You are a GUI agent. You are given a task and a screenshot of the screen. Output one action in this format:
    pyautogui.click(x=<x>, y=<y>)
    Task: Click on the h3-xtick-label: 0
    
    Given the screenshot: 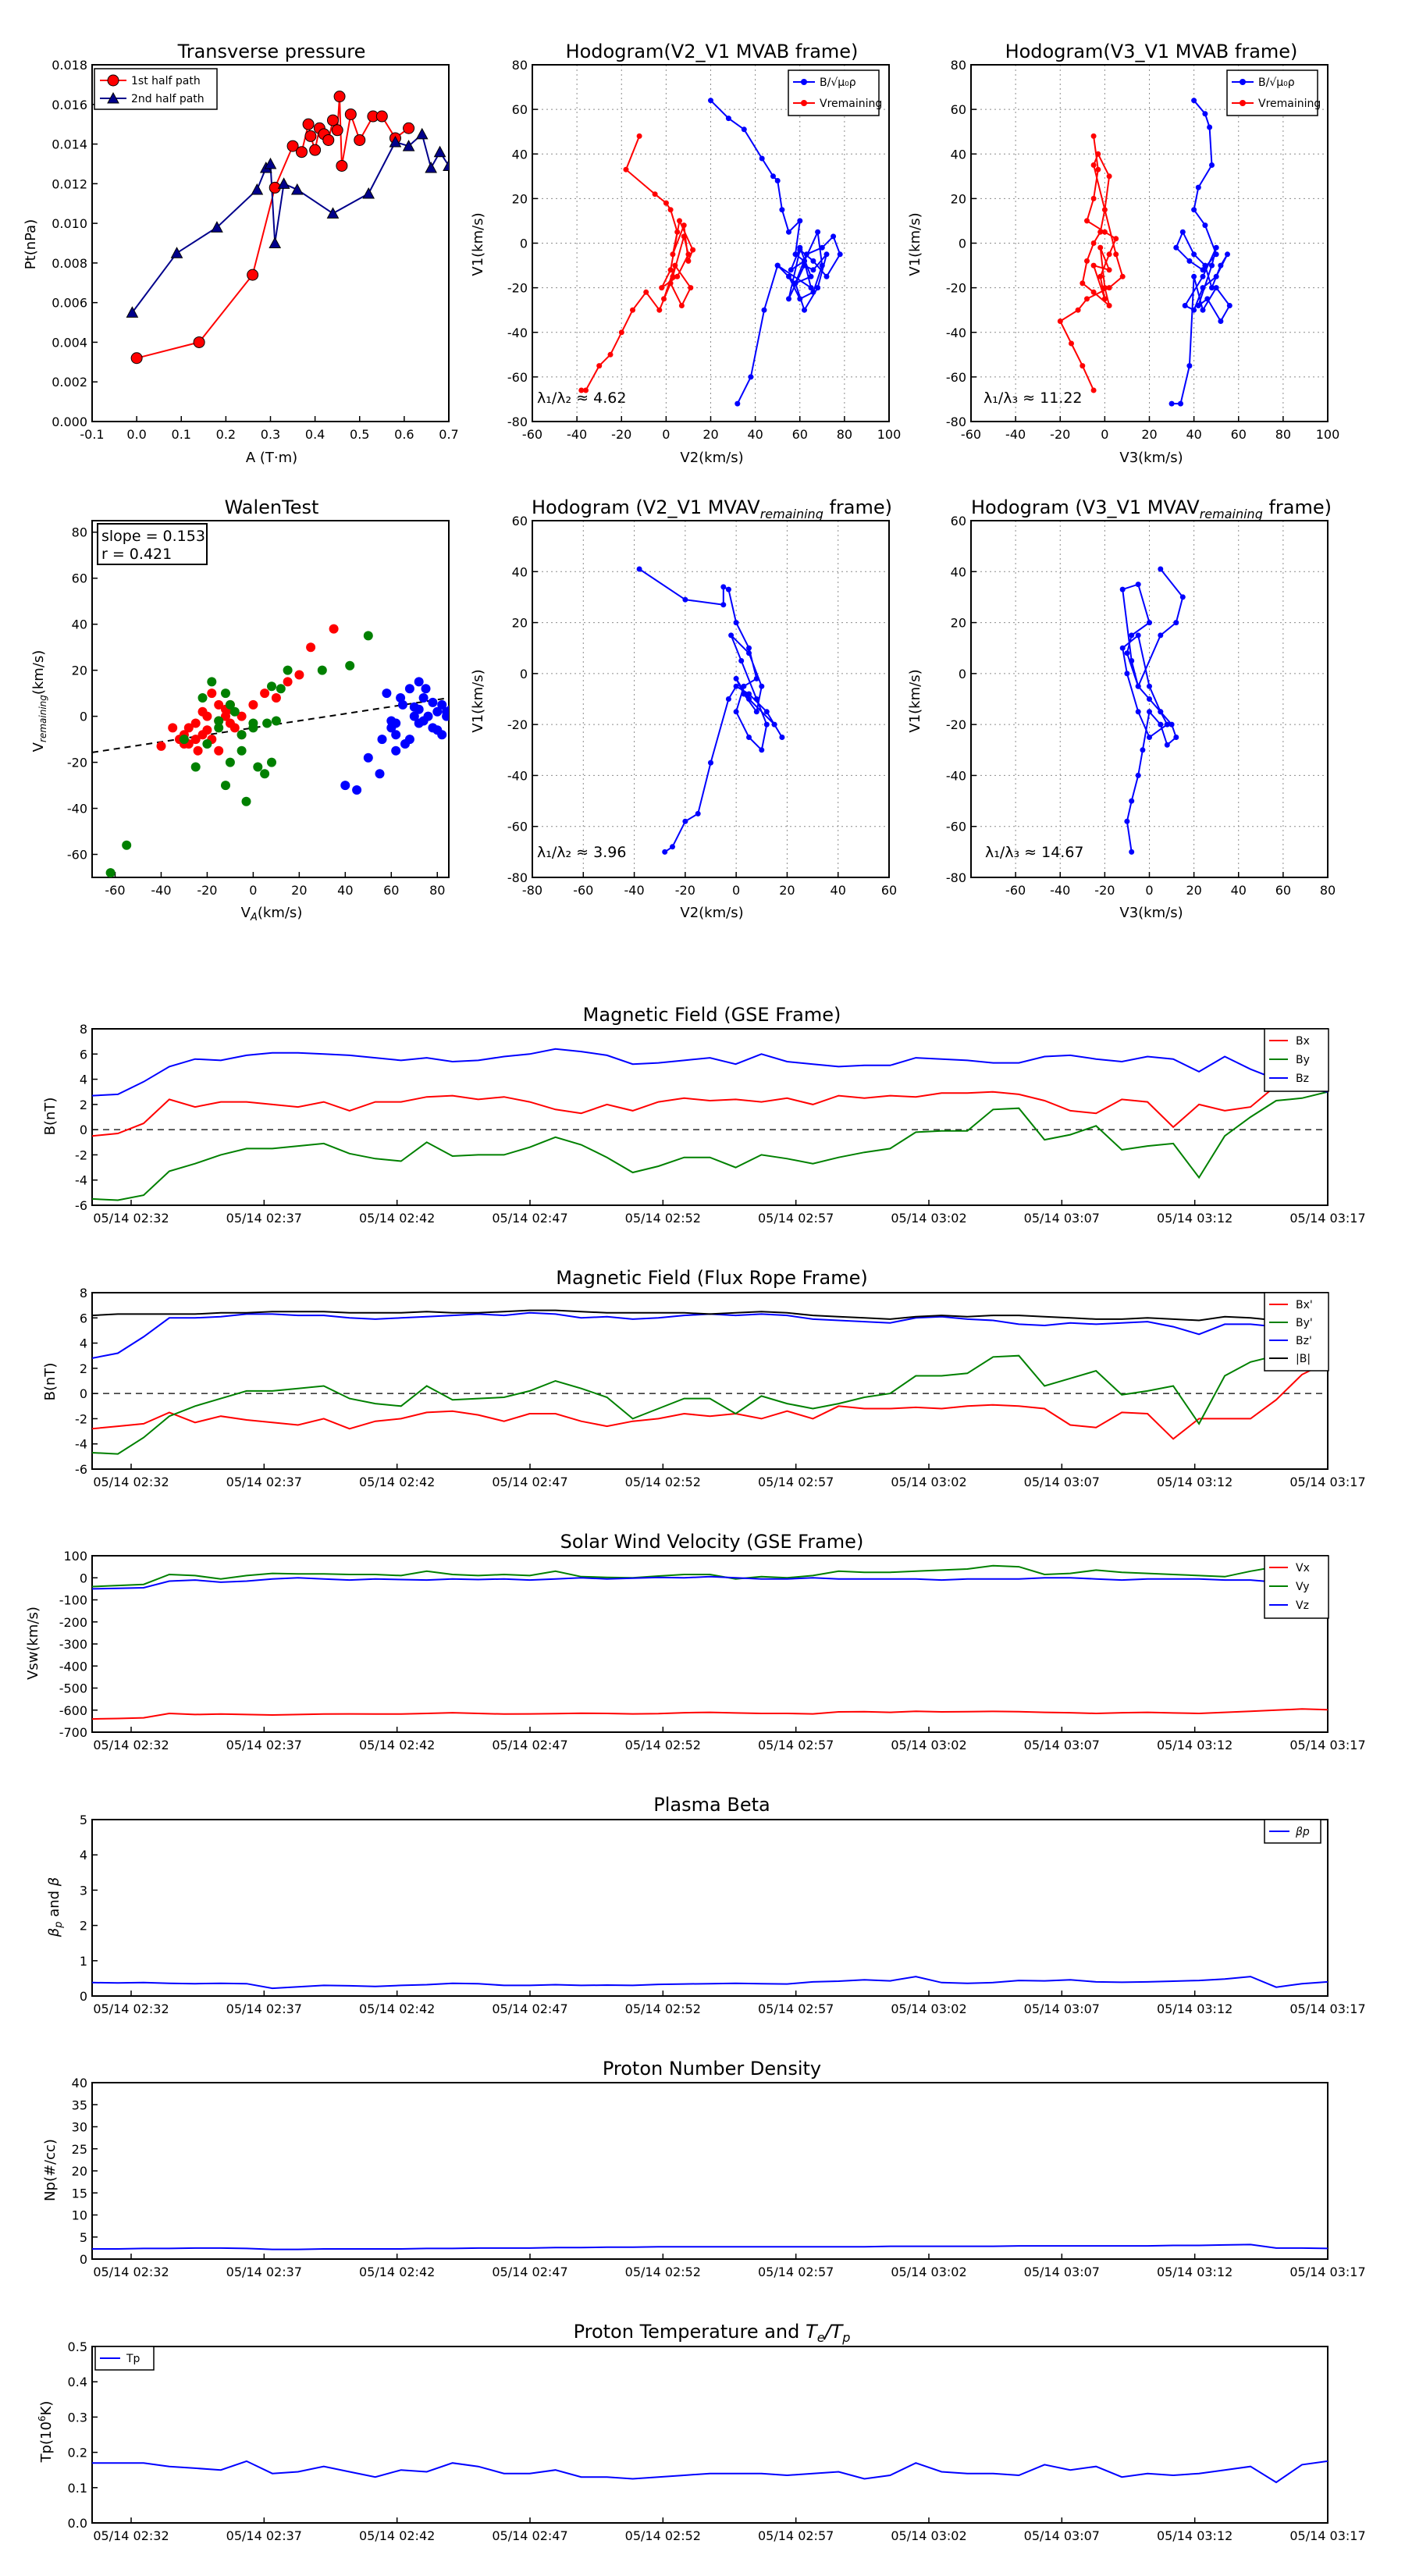 What is the action you would take?
    pyautogui.click(x=1104, y=434)
    